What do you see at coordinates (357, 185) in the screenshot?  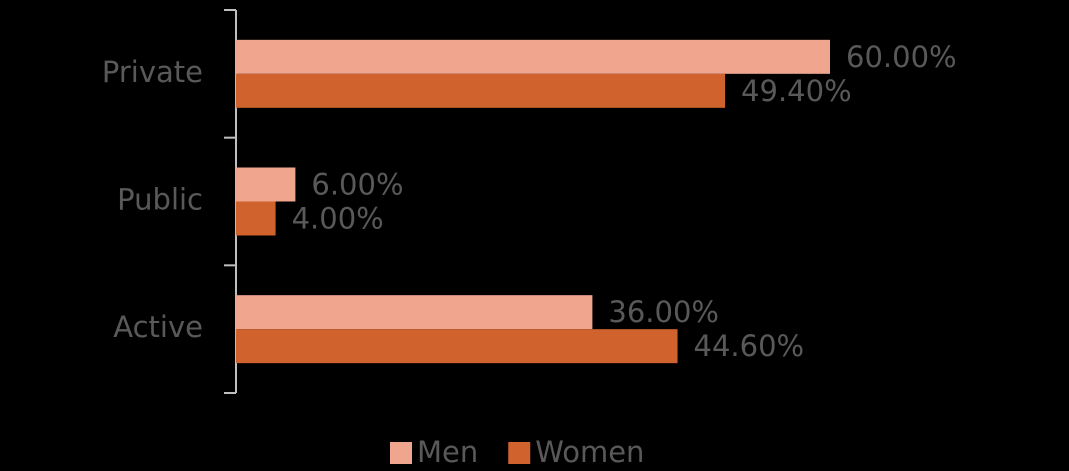 I see `value-label: 6.00%` at bounding box center [357, 185].